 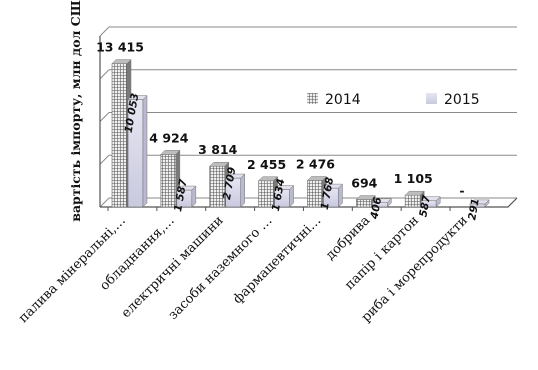 What do you see at coordinates (393, 100) in the screenshot?
I see `legend: 2014 2015` at bounding box center [393, 100].